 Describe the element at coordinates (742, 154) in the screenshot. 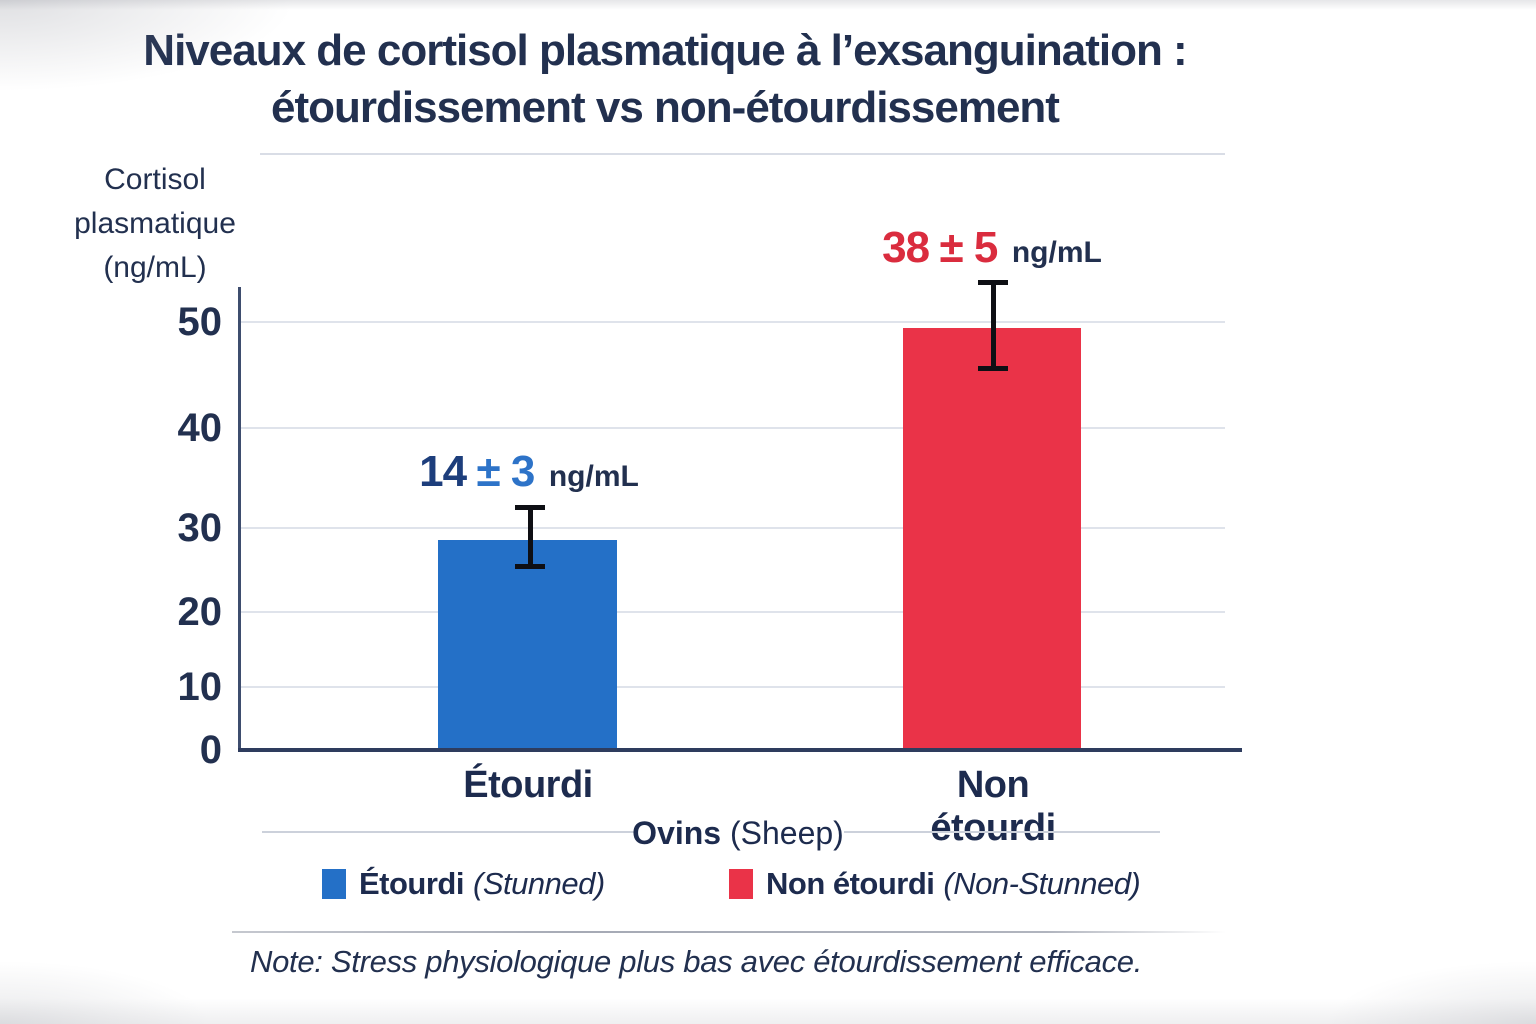

I see `top-divider-line` at that location.